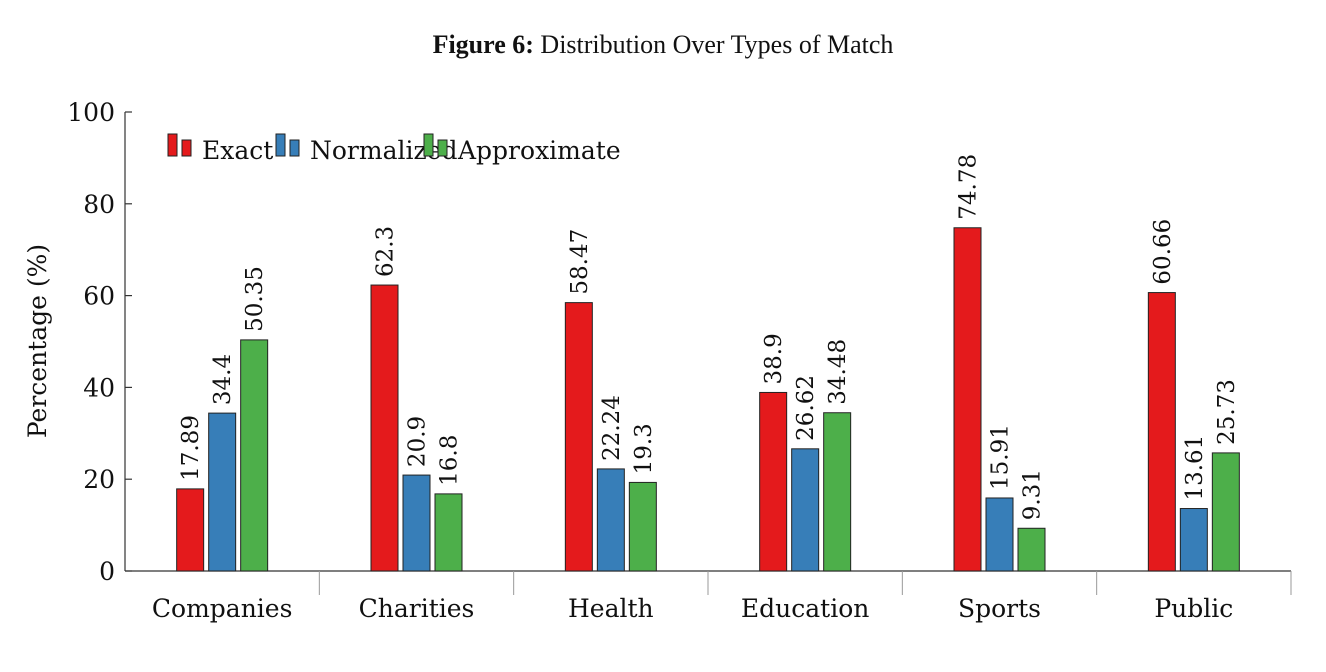 The height and width of the screenshot is (672, 1326). Describe the element at coordinates (805, 608) in the screenshot. I see `x-tick-label: Education` at that location.